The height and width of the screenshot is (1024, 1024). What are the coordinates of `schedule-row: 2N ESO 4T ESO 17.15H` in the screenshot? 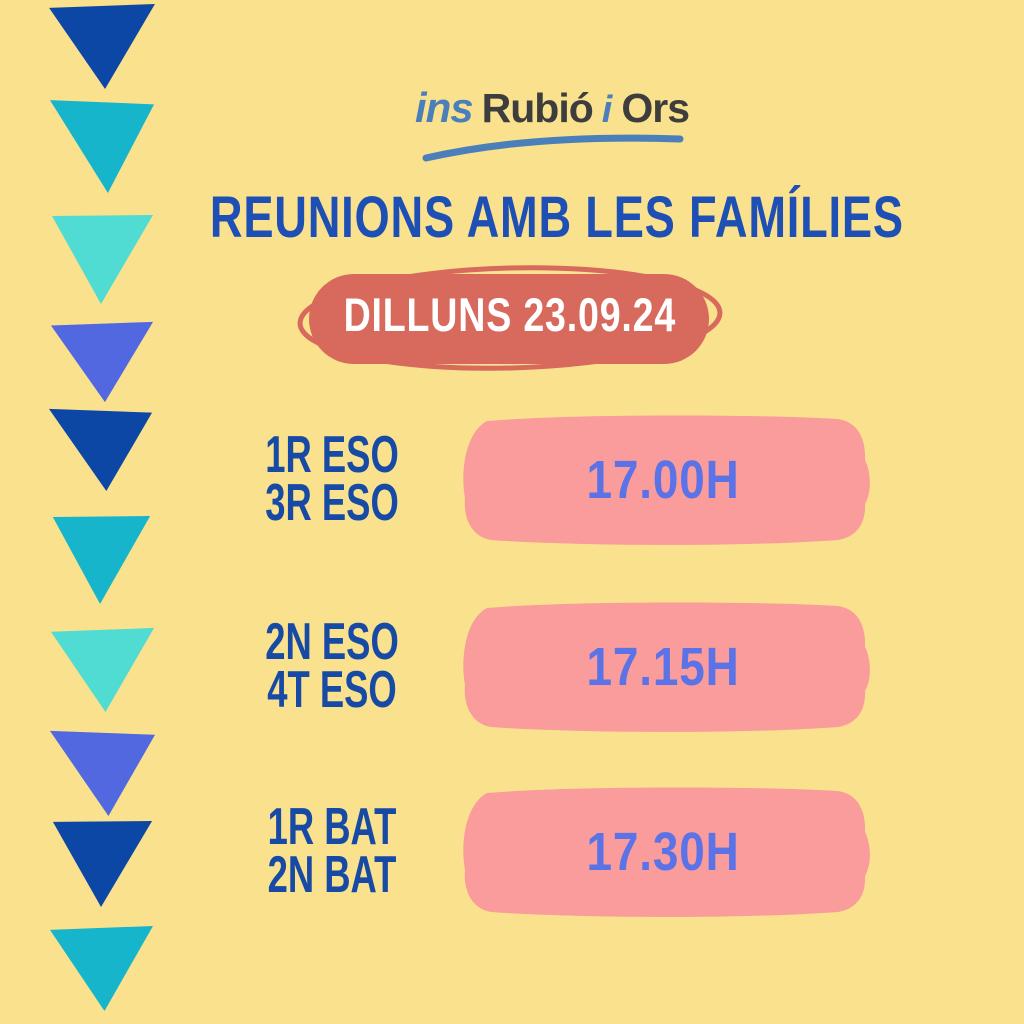 It's located at (512, 667).